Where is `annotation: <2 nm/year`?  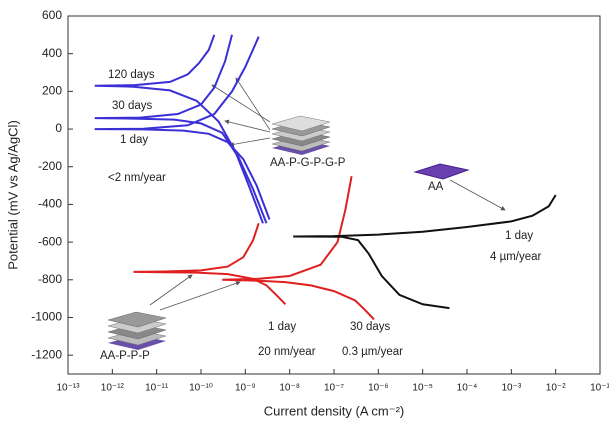
annotation: <2 nm/year is located at coordinates (137, 178).